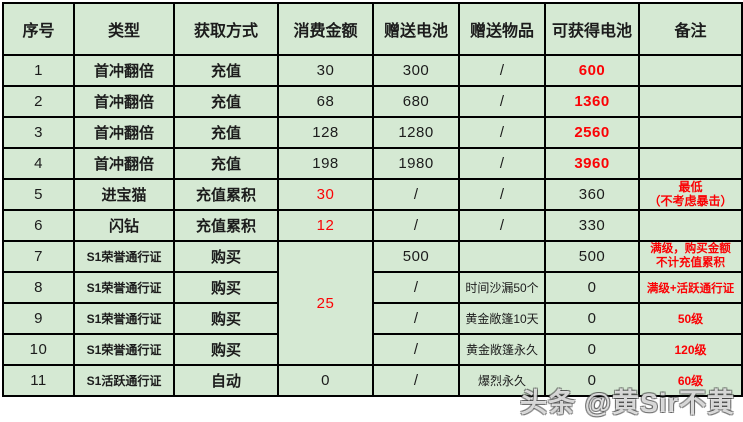 The width and height of the screenshot is (743, 422). I want to click on spend-merged-cell: 25, so click(325, 303).